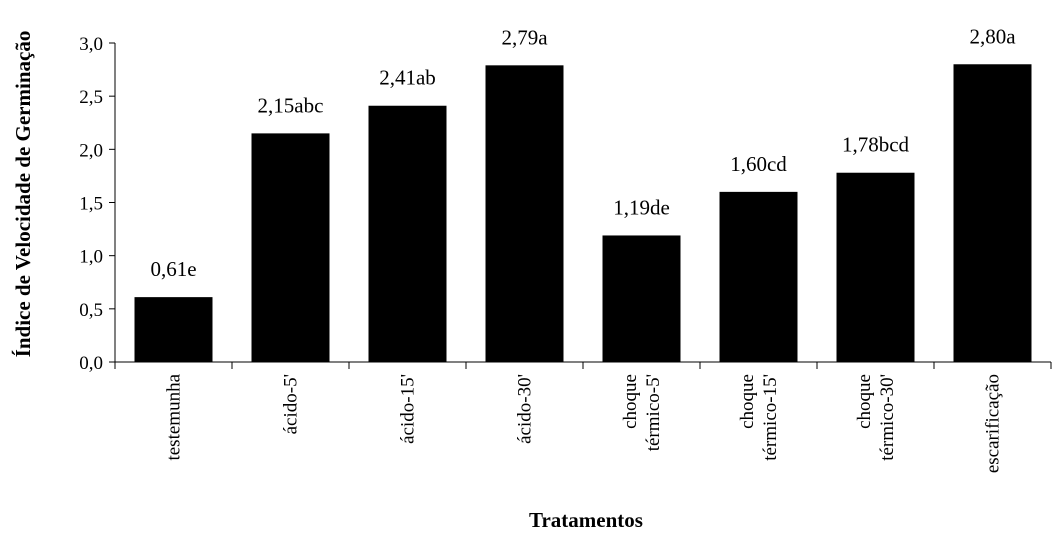 The image size is (1053, 540). What do you see at coordinates (992, 36) in the screenshot?
I see `data-label: 2,80a` at bounding box center [992, 36].